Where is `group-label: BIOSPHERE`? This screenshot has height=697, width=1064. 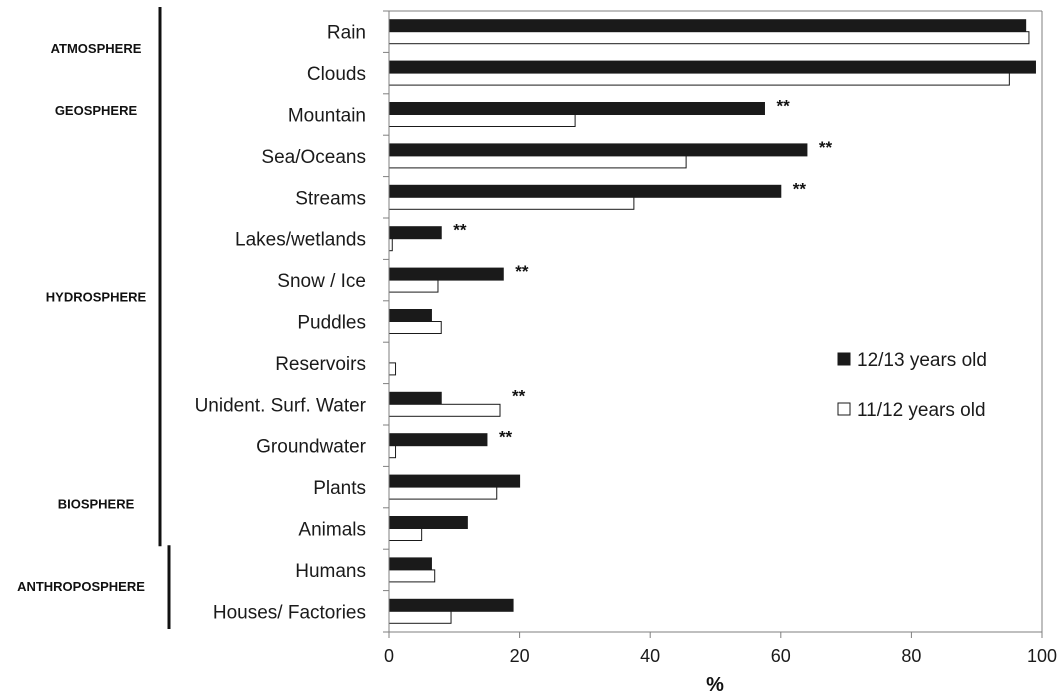
group-label: BIOSPHERE is located at coordinates (96, 503).